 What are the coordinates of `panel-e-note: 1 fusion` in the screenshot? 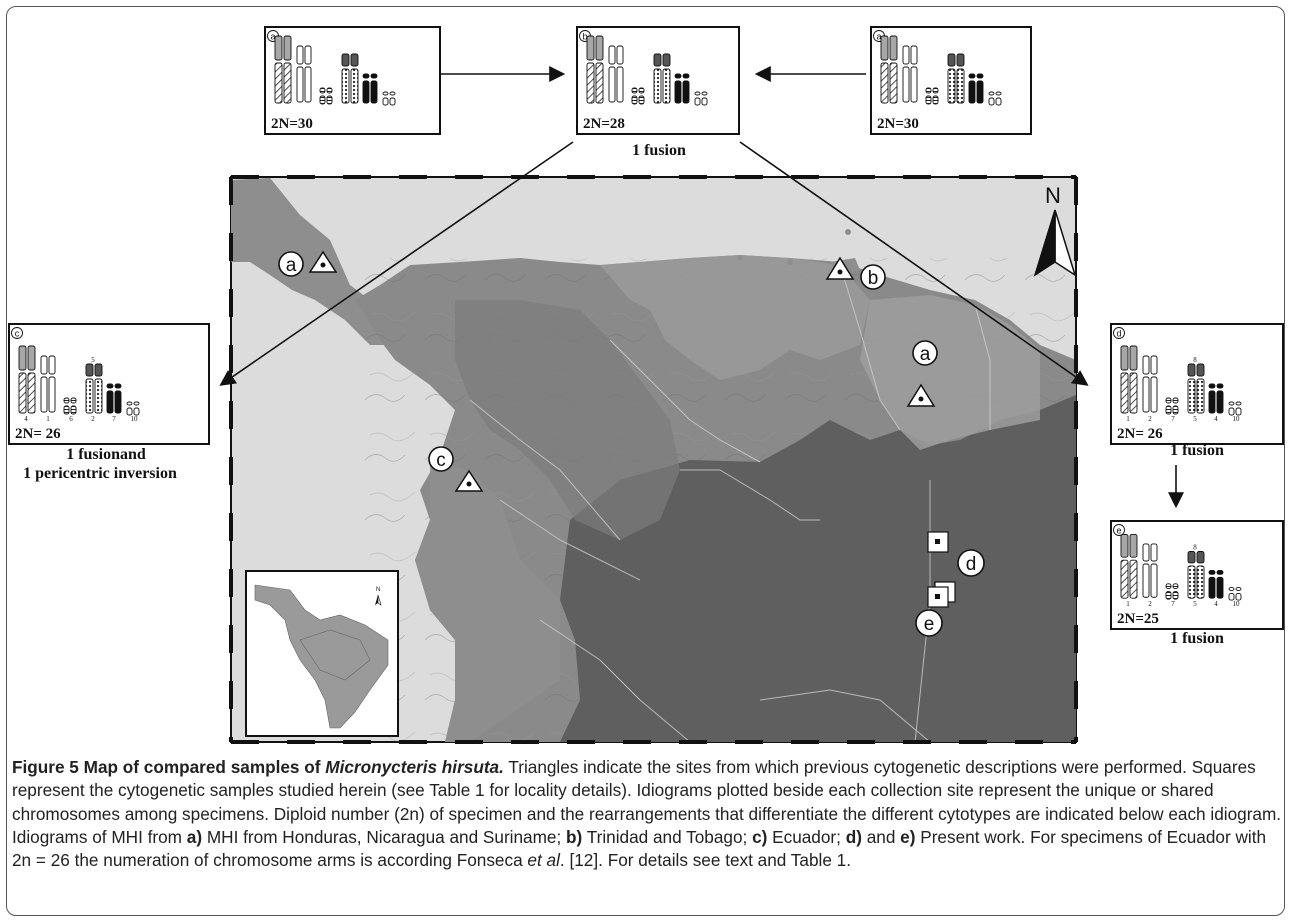 It's located at (1197, 638).